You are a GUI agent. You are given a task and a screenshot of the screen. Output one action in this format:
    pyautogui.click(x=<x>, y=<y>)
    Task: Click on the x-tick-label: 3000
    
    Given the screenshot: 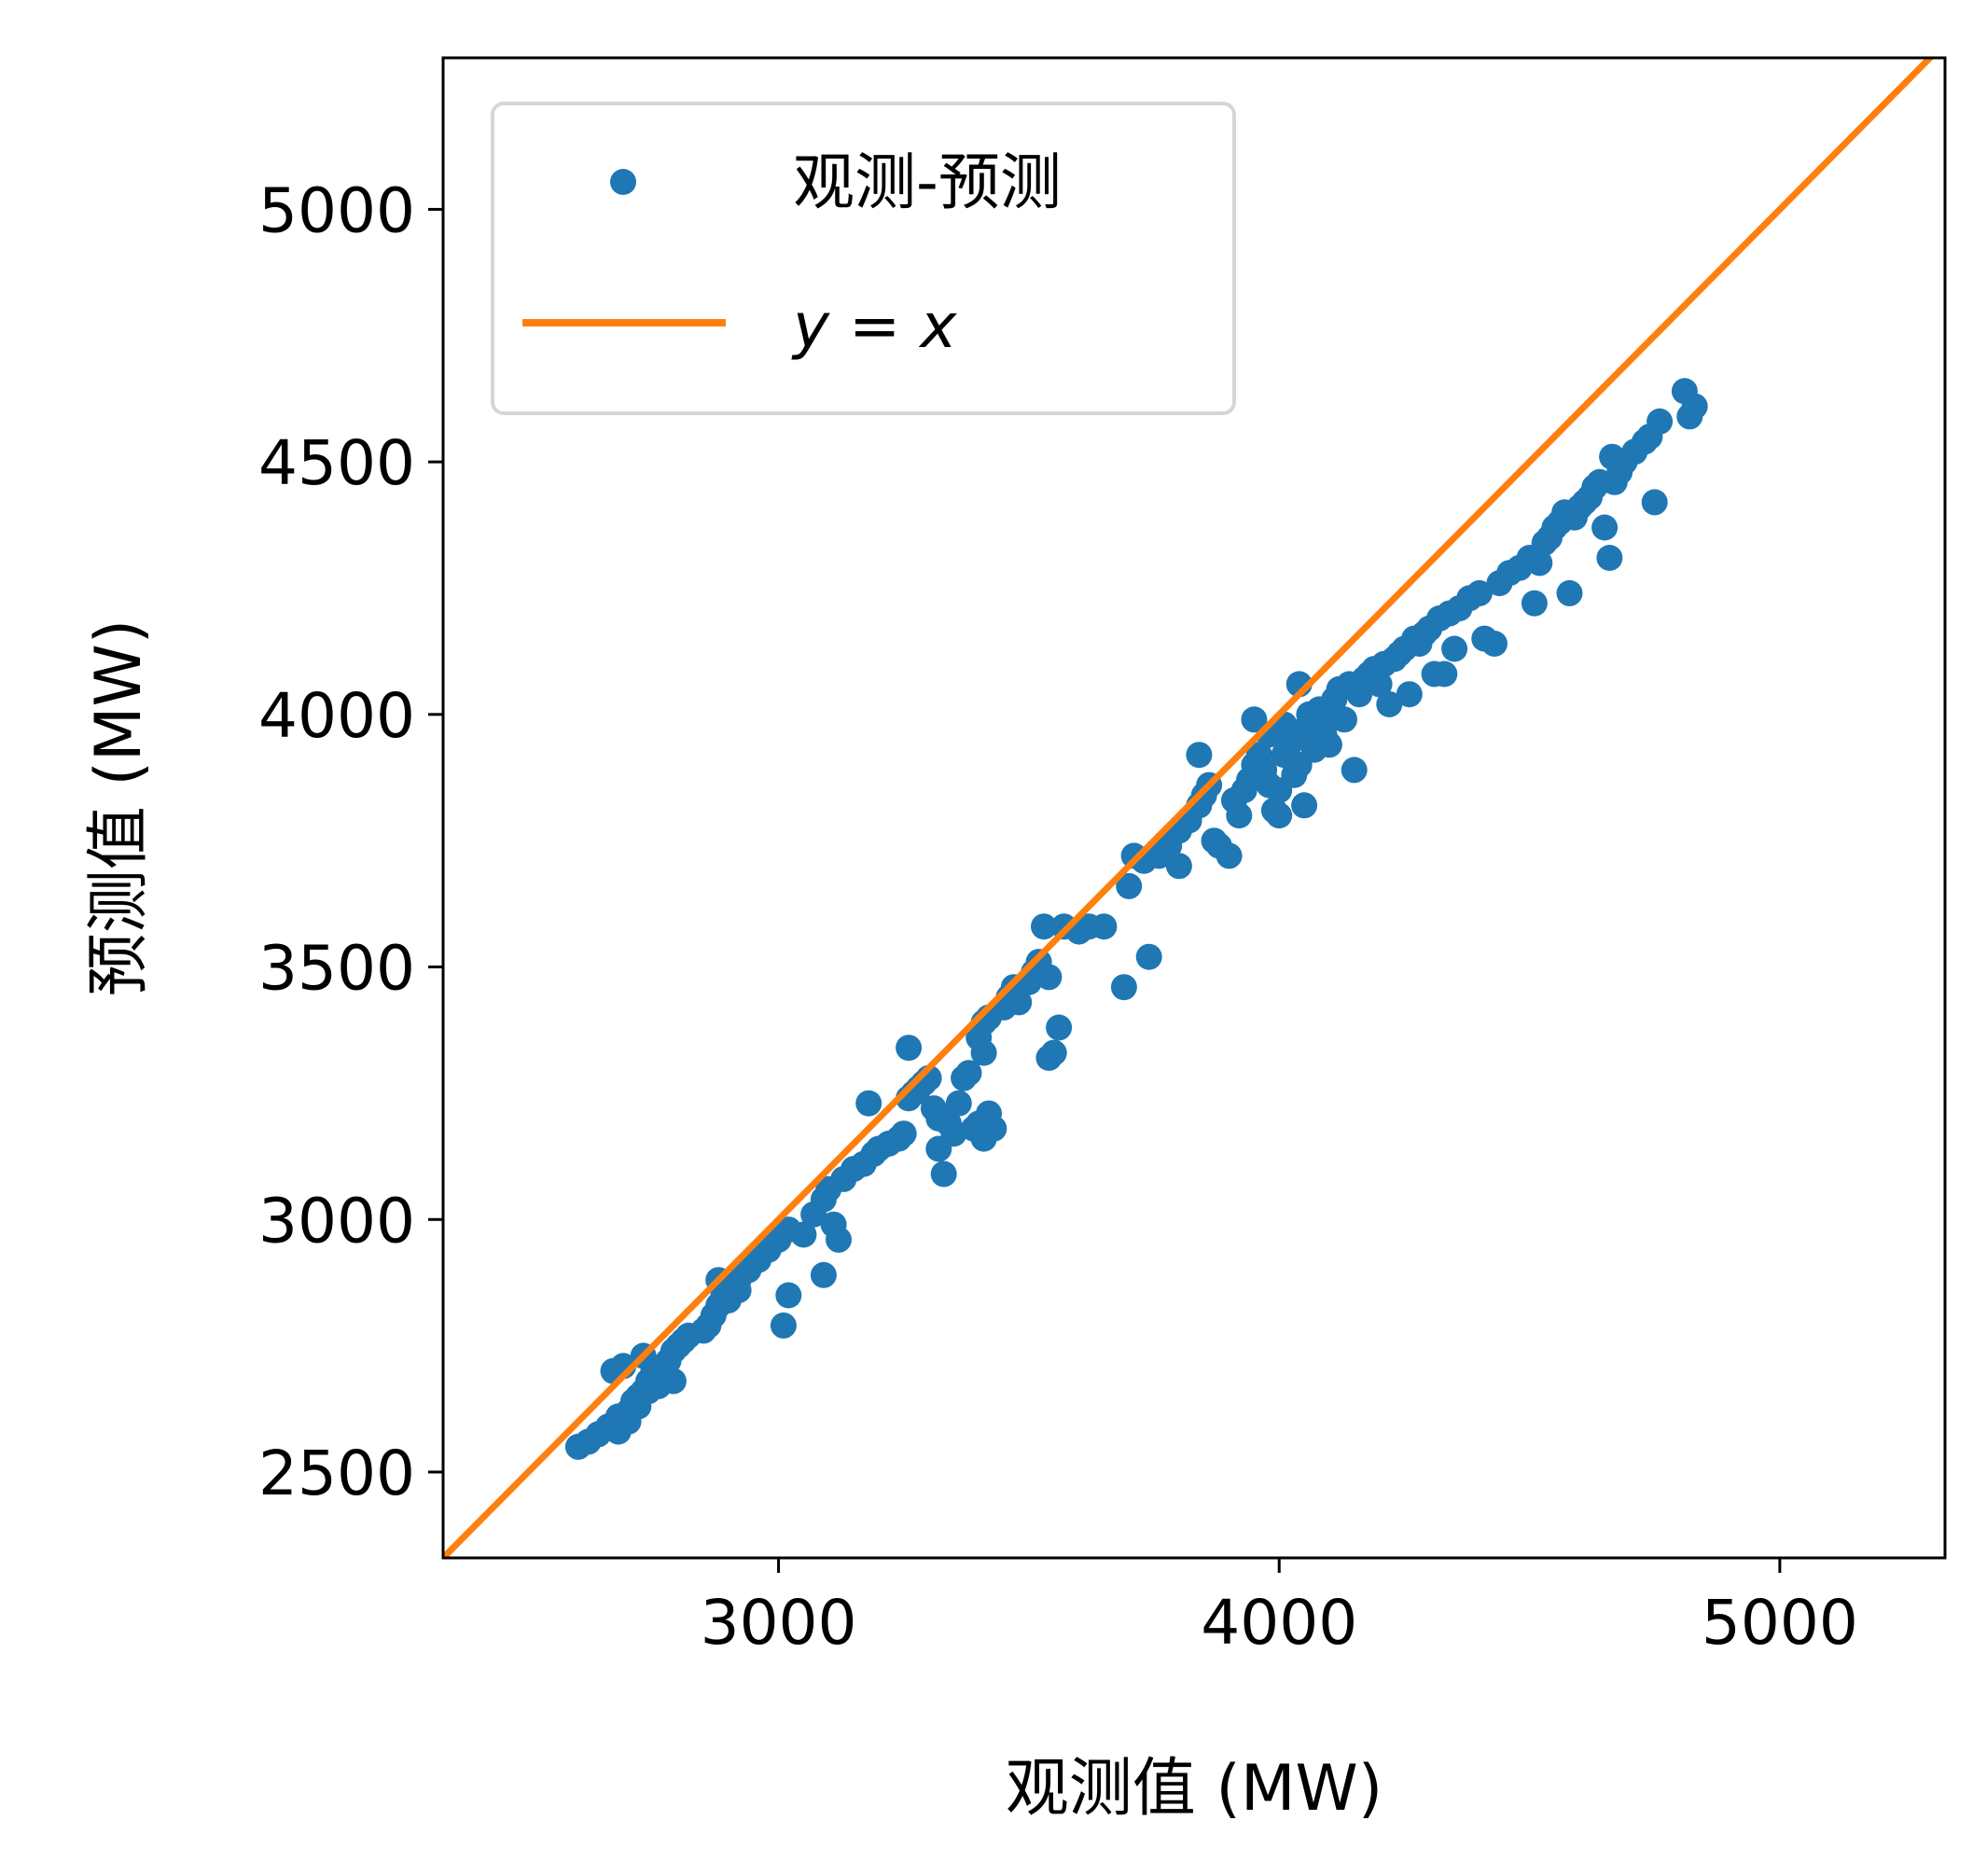 What is the action you would take?
    pyautogui.click(x=779, y=1623)
    